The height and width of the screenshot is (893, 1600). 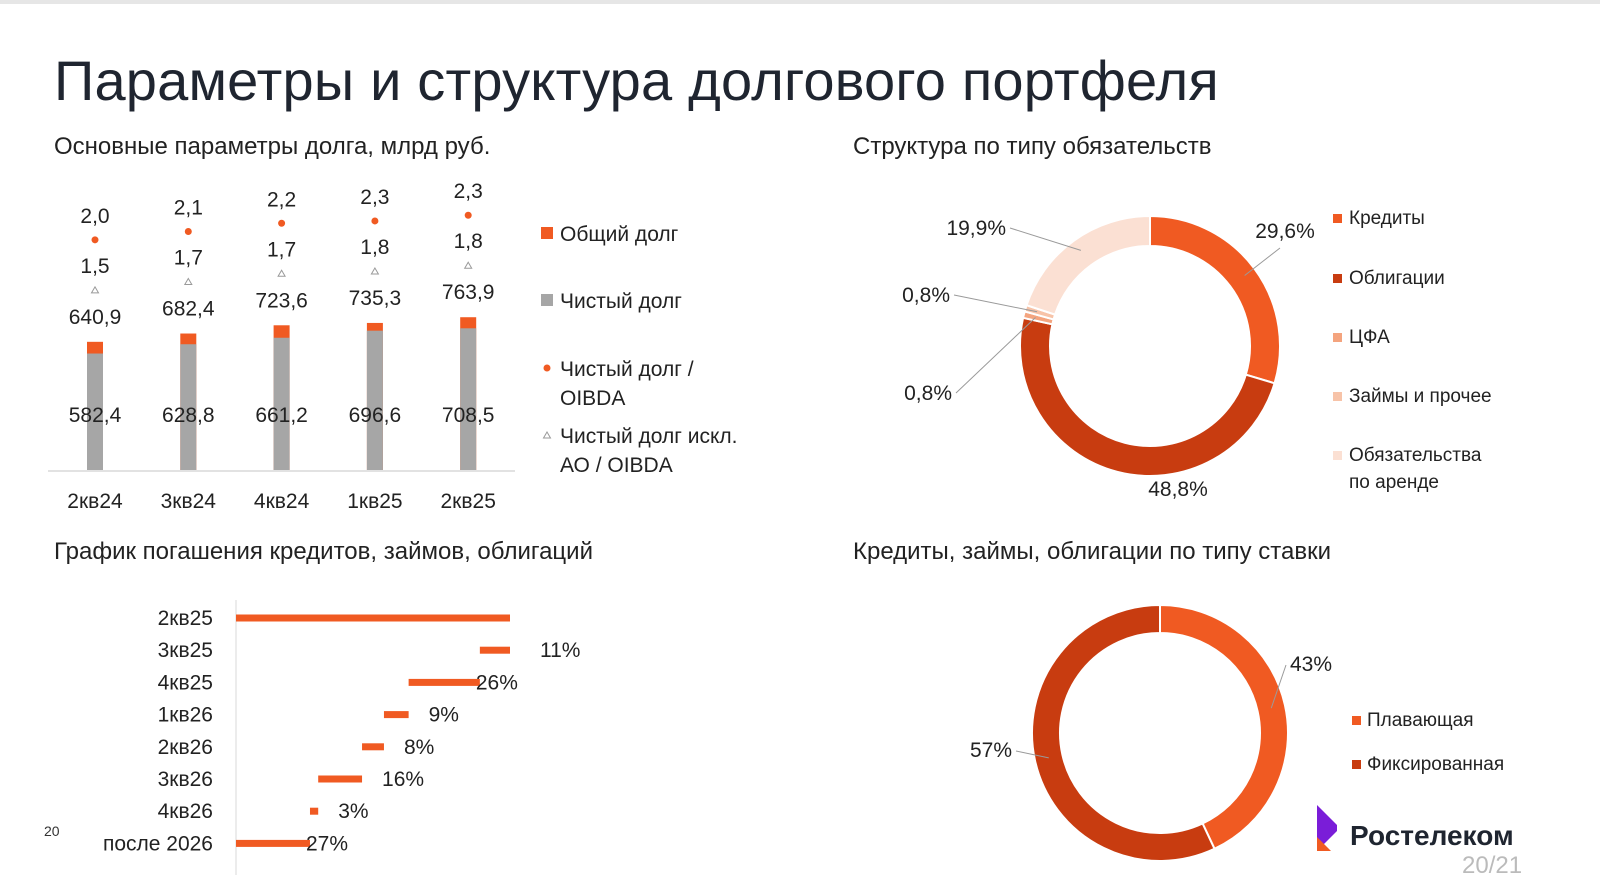 I want to click on legend-label: по аренде, so click(x=1394, y=482).